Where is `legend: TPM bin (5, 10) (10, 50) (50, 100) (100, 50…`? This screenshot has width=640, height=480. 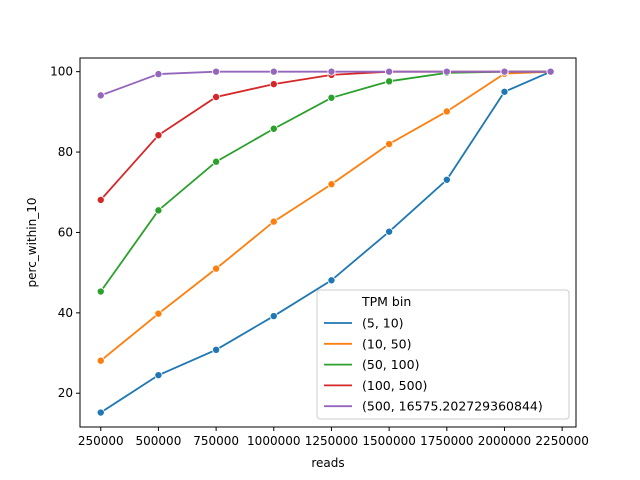 legend: TPM bin (5, 10) (10, 50) (50, 100) (100, 50… is located at coordinates (443, 354).